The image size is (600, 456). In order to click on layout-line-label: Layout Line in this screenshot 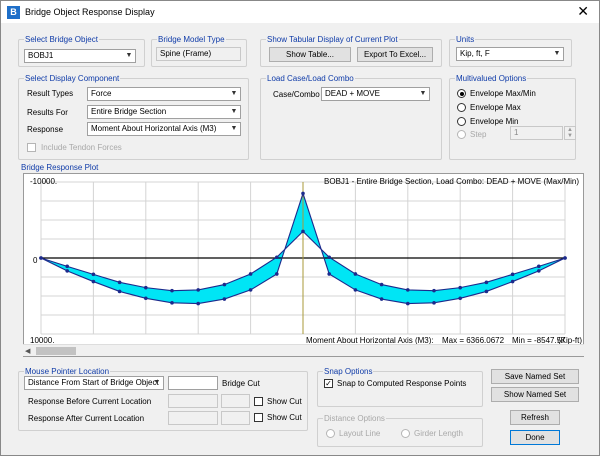, I will do `click(360, 433)`.